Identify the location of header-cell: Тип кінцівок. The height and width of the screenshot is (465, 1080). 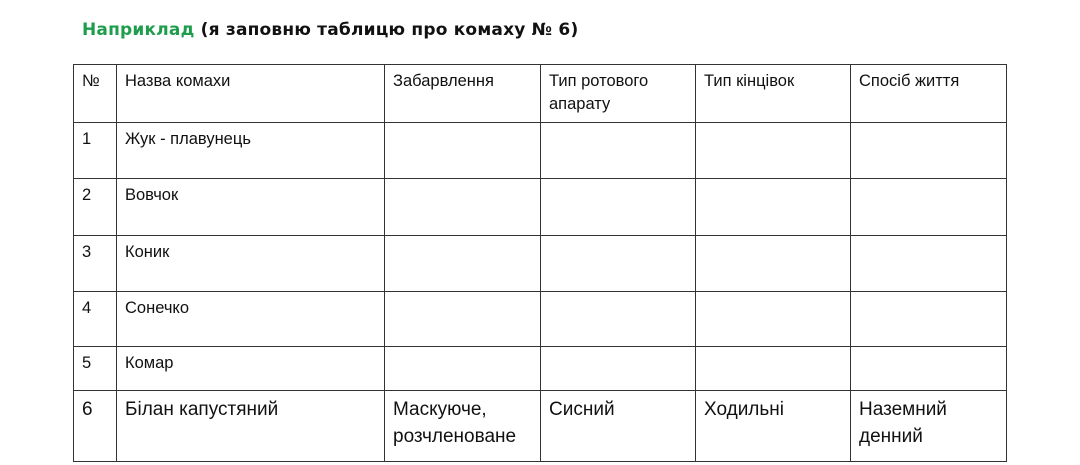
(773, 93).